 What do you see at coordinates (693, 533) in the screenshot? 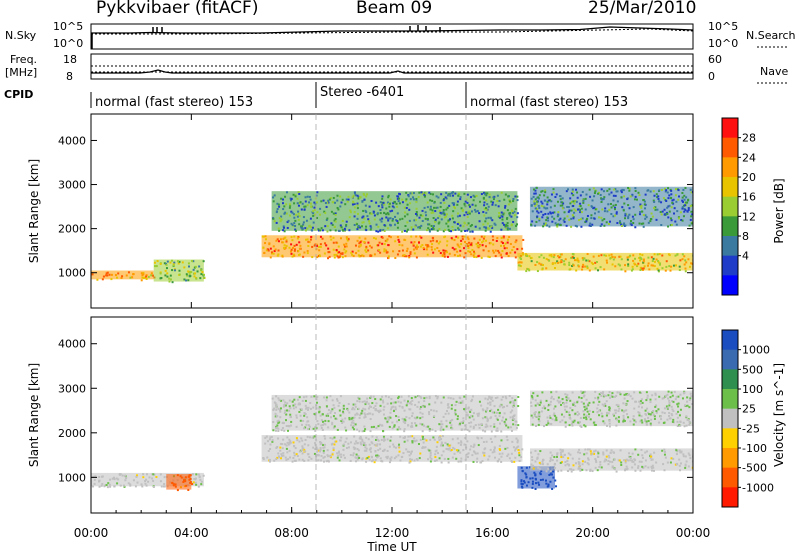
I see `x-tick-label: 00:00` at bounding box center [693, 533].